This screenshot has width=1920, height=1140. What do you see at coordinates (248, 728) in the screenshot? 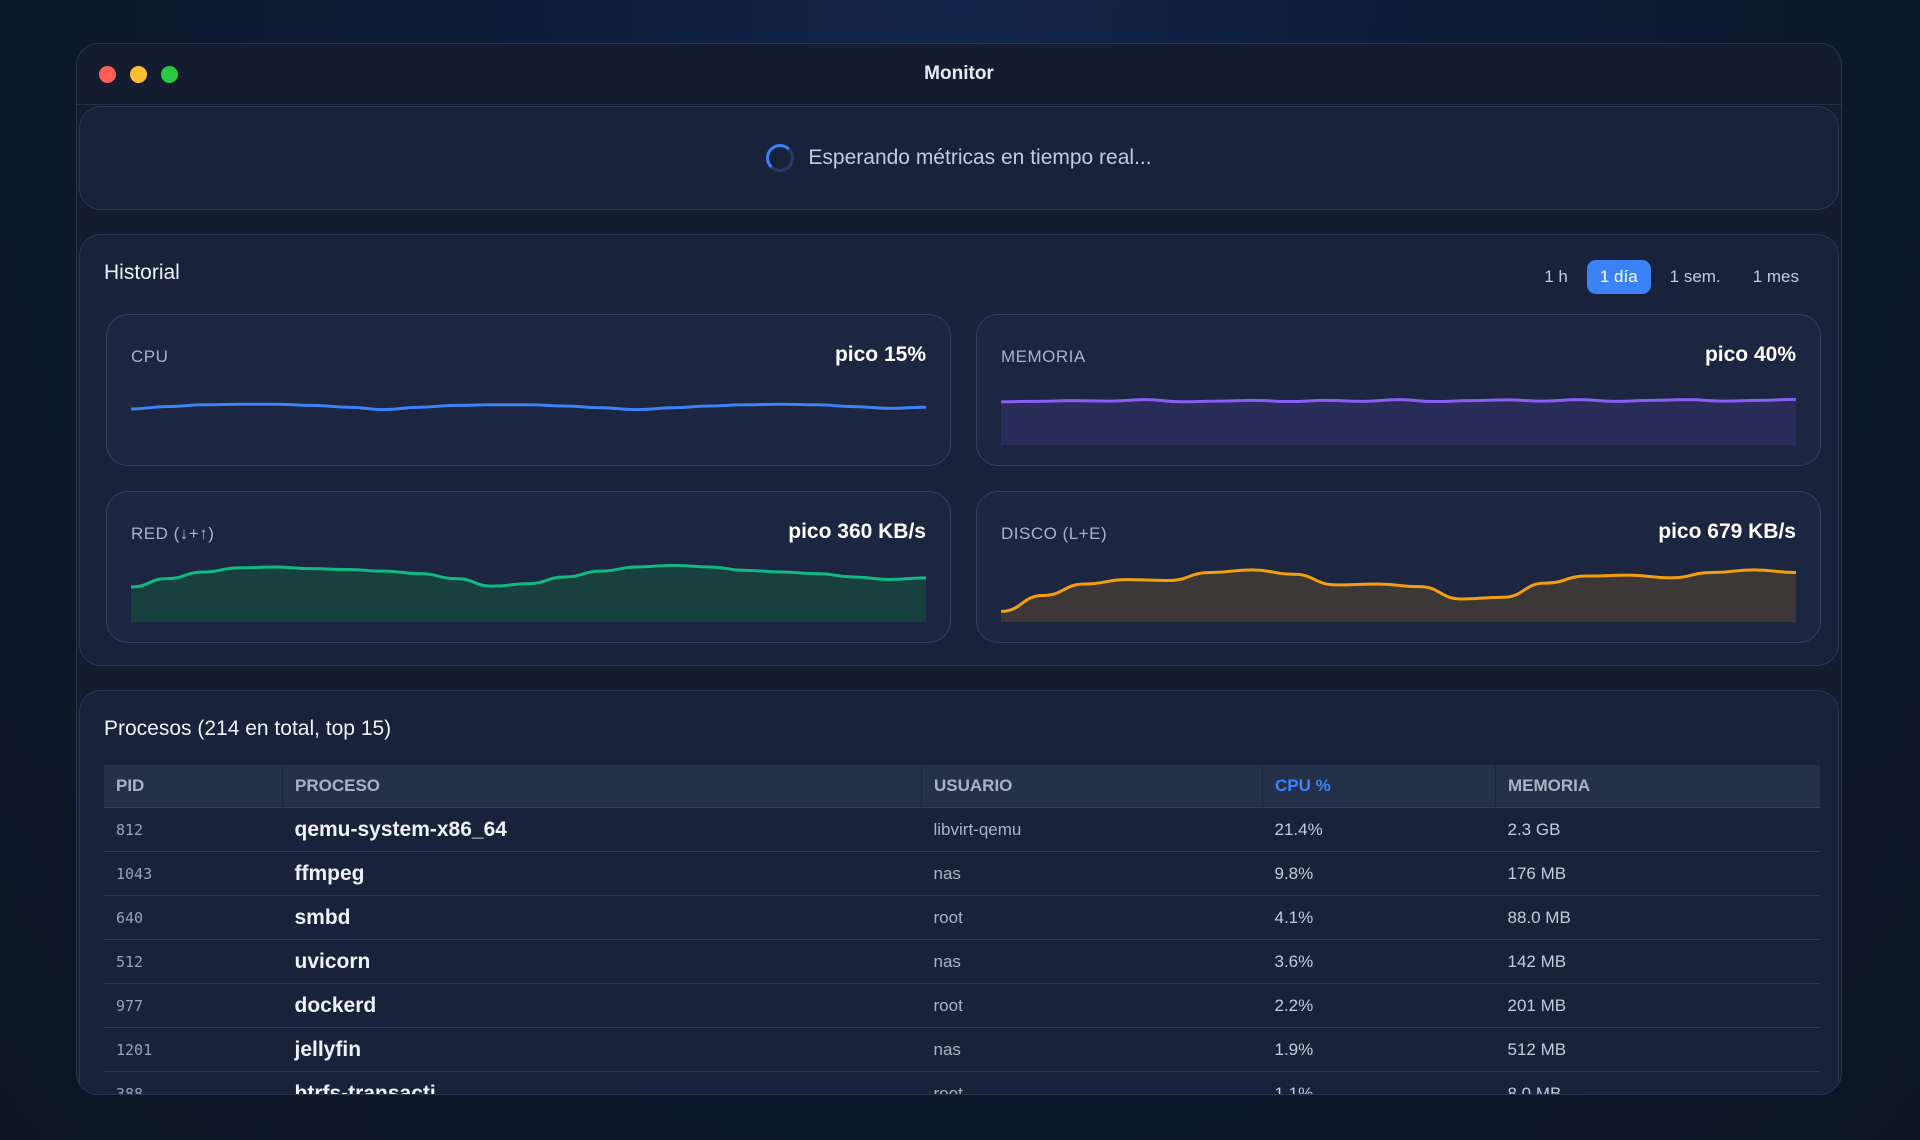
I see `processes-title: Procesos (214 en total, top 15)` at bounding box center [248, 728].